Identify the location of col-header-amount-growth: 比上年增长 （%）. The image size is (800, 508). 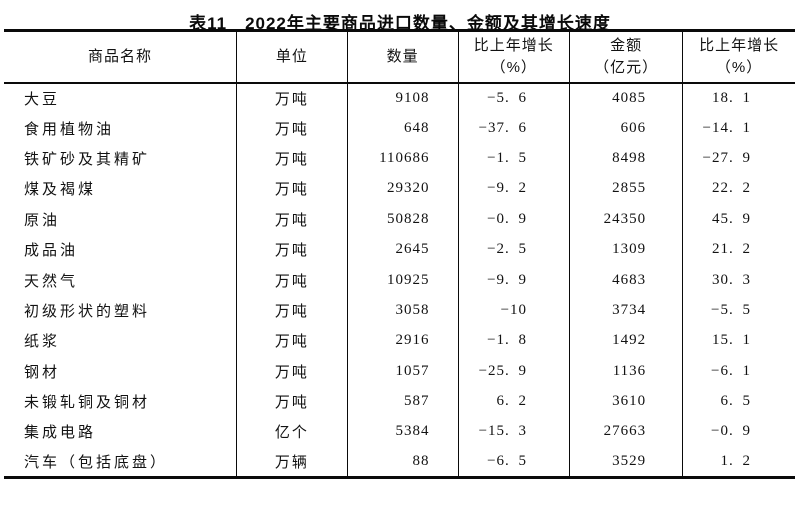
(738, 57).